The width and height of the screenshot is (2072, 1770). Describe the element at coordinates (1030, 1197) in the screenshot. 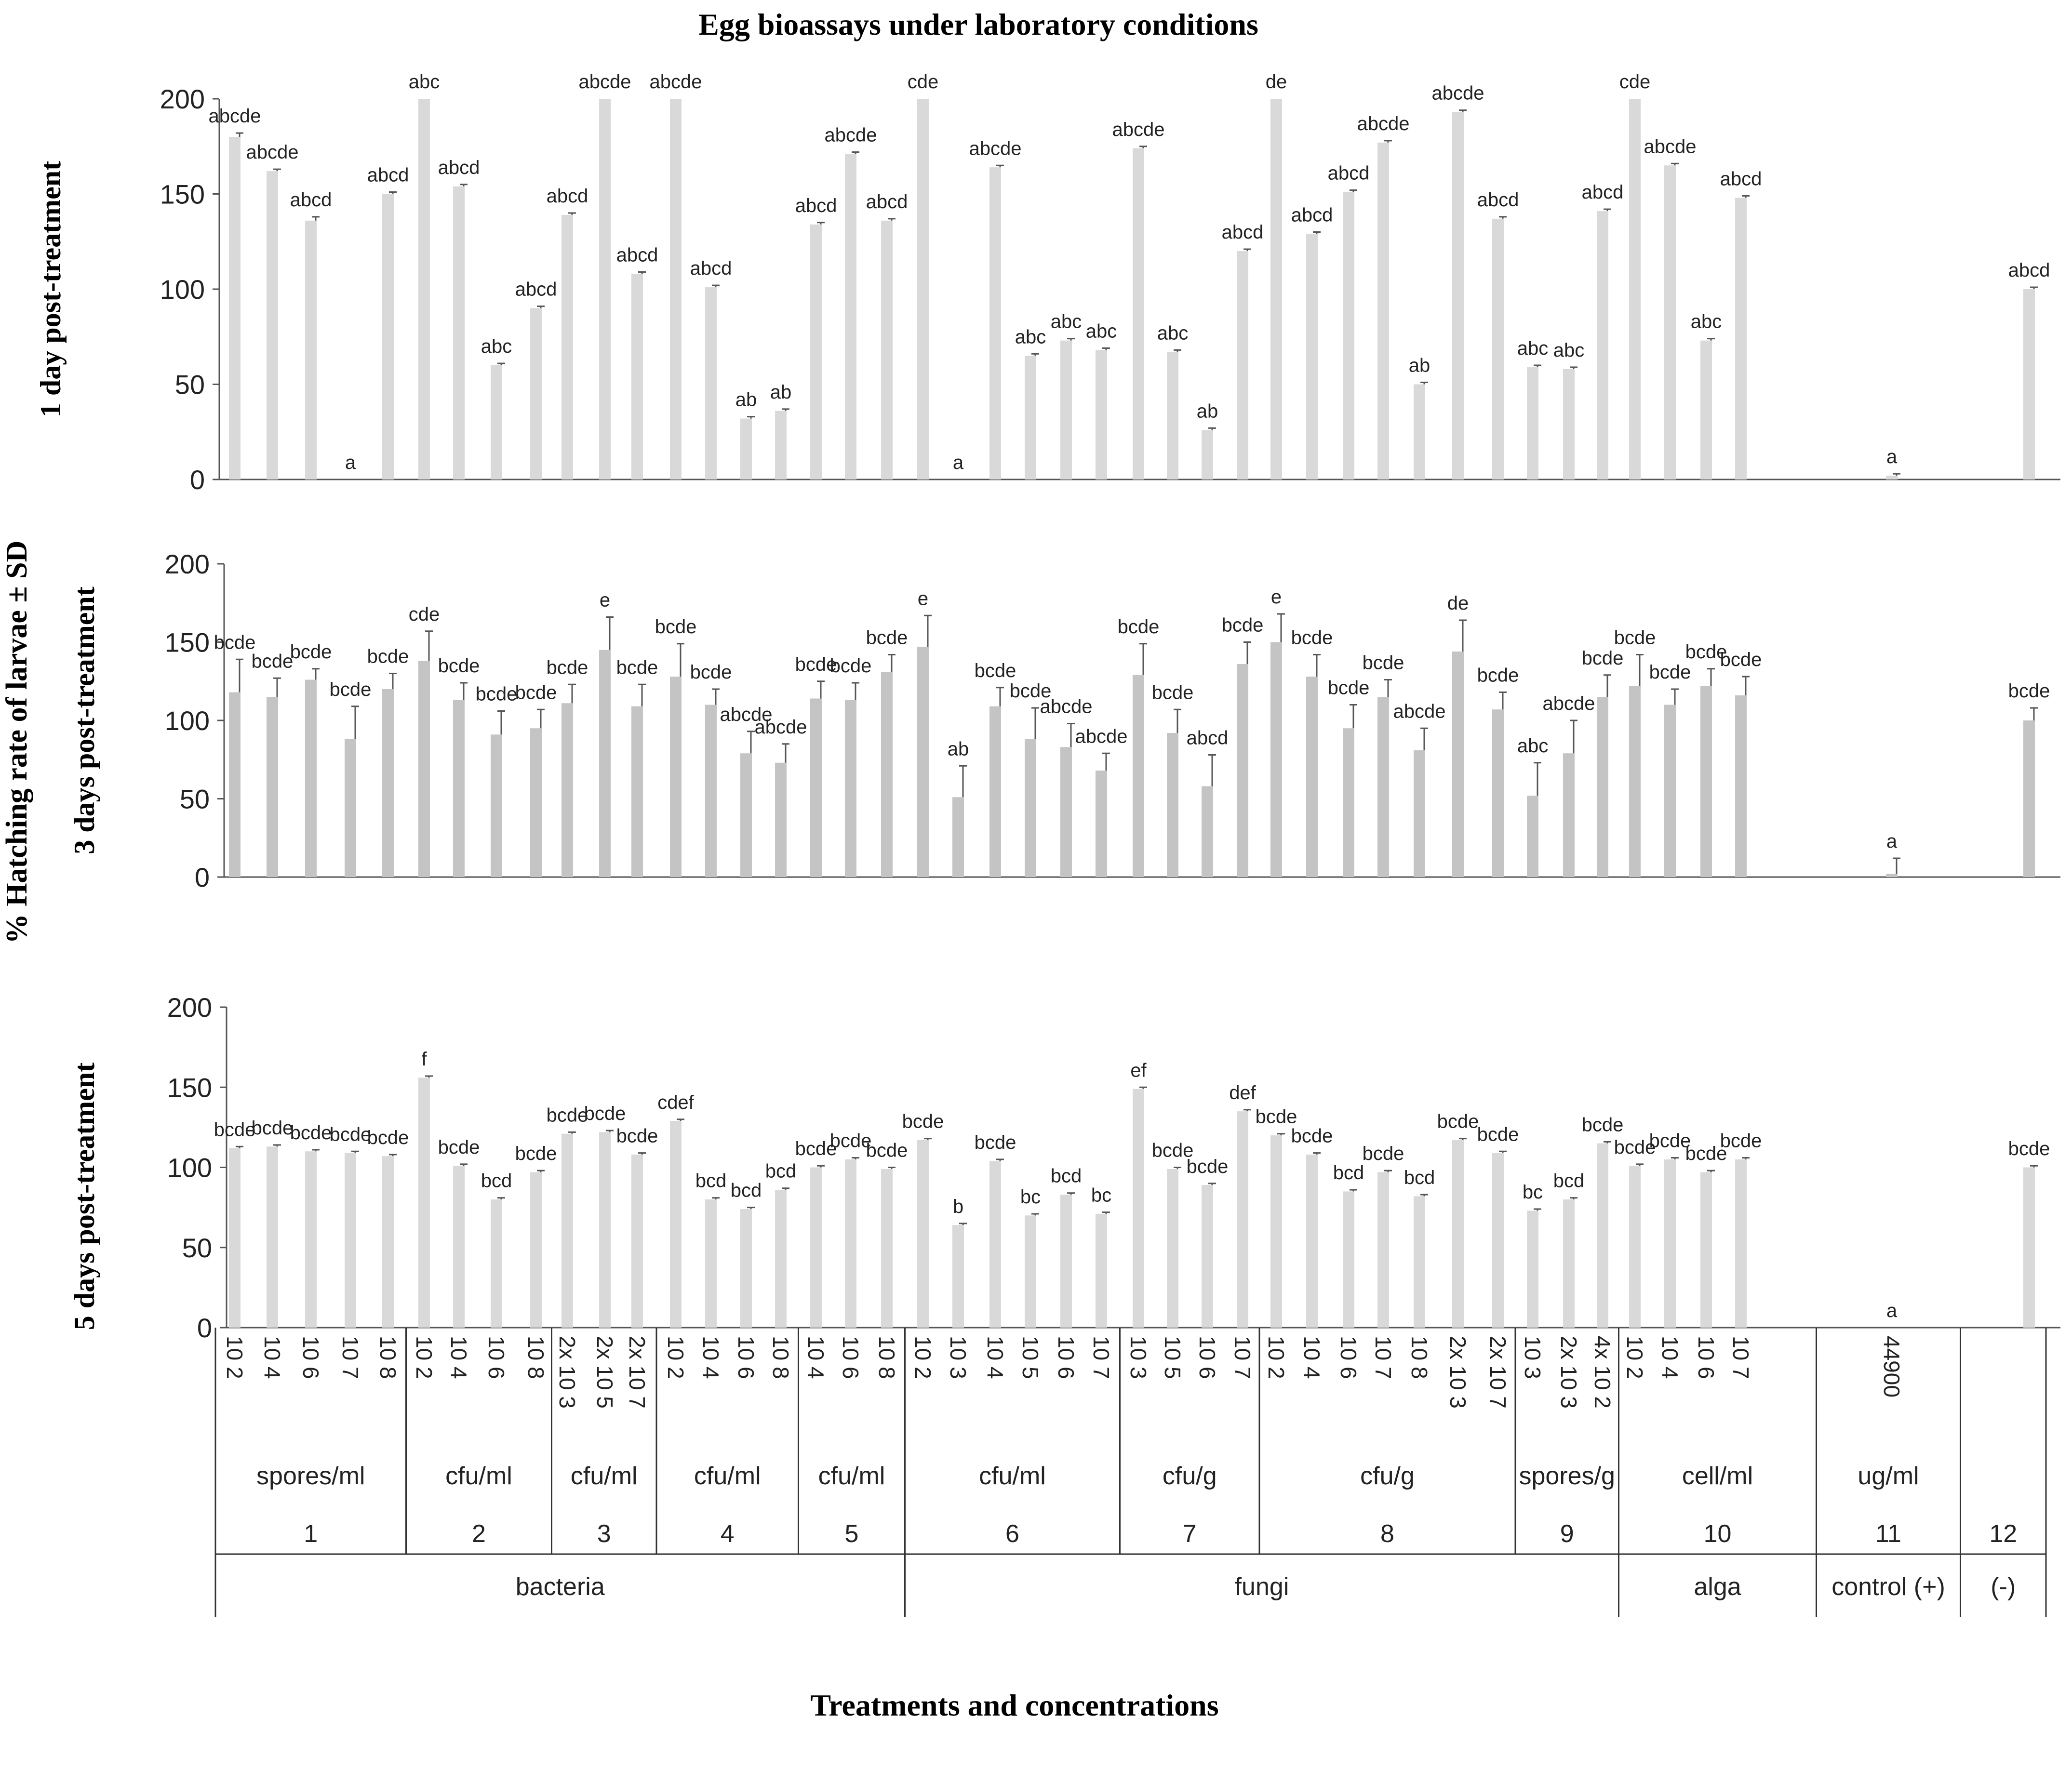

I see `significance-label: bc` at that location.